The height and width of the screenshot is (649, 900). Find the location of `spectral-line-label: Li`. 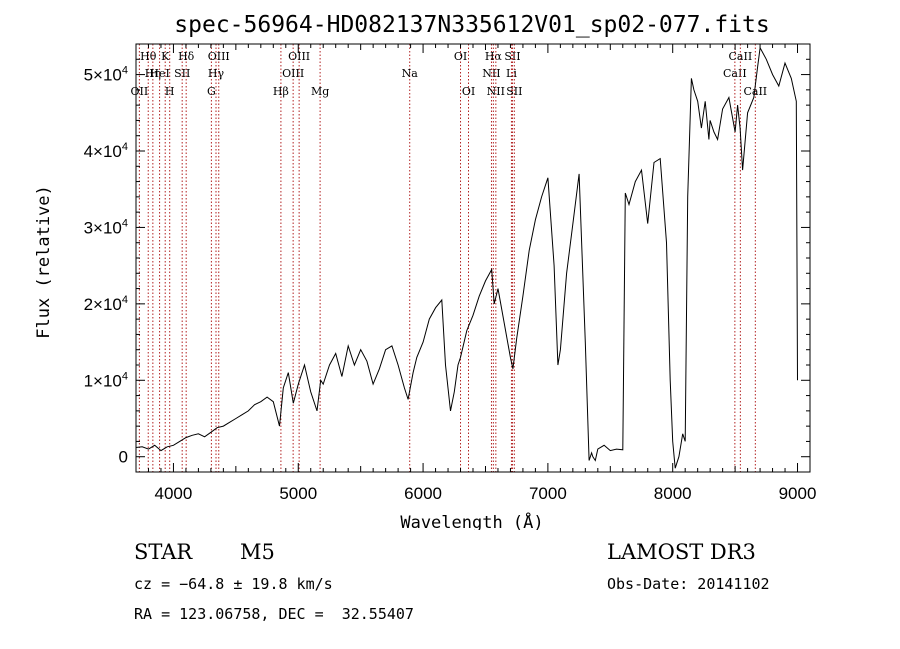

spectral-line-label: Li is located at coordinates (511, 73).